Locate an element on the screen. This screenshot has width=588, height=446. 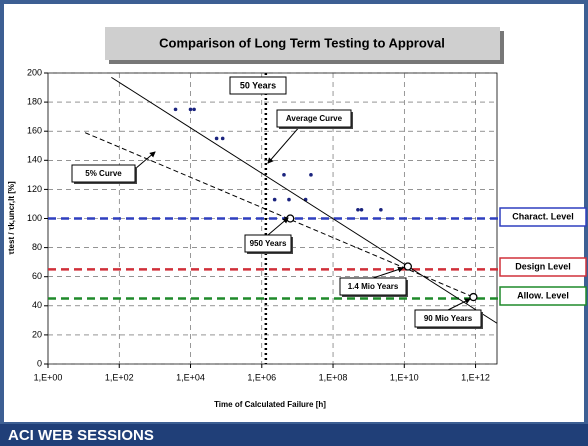
reference-label: Allow. Level is located at coordinates (543, 295).